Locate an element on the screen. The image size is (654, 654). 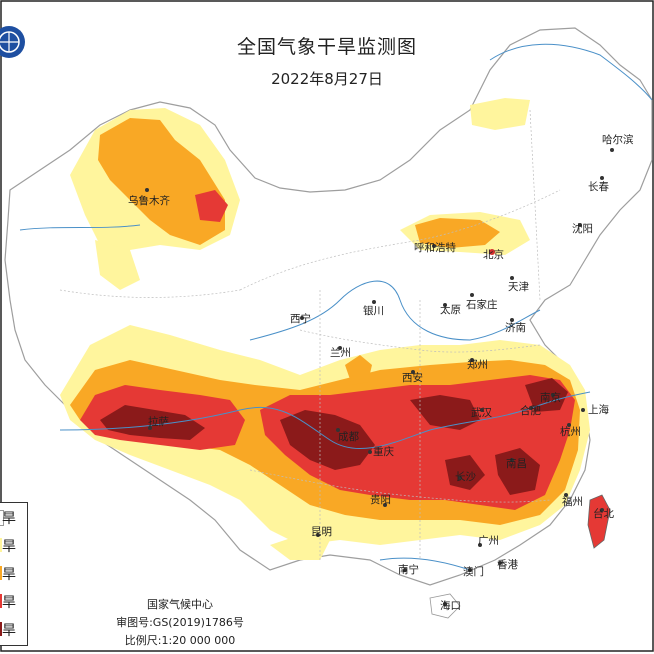
svg-text: 昆明 is located at coordinates (321, 532).